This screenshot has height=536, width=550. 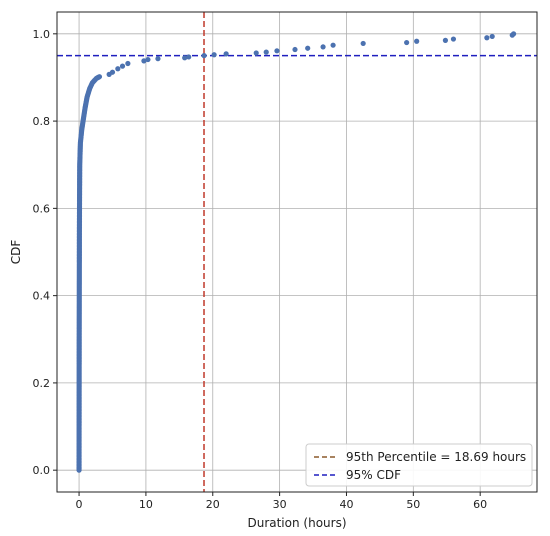 I want to click on y-tick-label: 0.6, so click(x=42, y=208).